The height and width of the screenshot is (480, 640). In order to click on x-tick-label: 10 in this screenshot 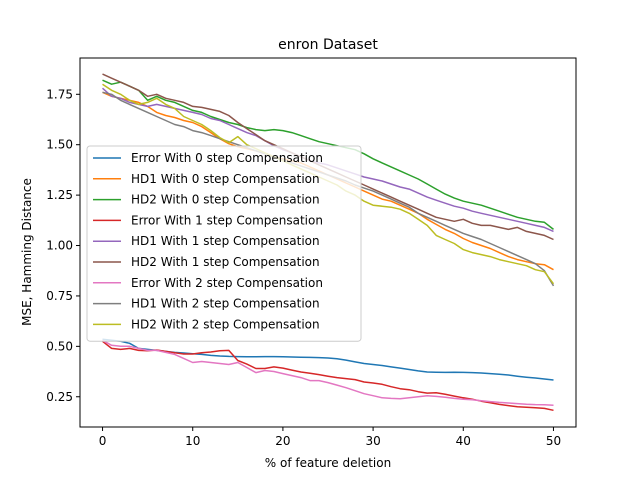, I will do `click(192, 441)`.